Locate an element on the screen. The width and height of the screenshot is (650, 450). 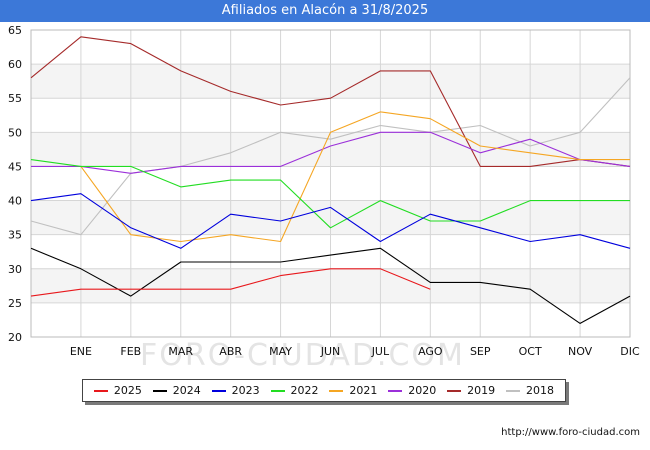
x-tick-label: ENE is located at coordinates (81, 351).